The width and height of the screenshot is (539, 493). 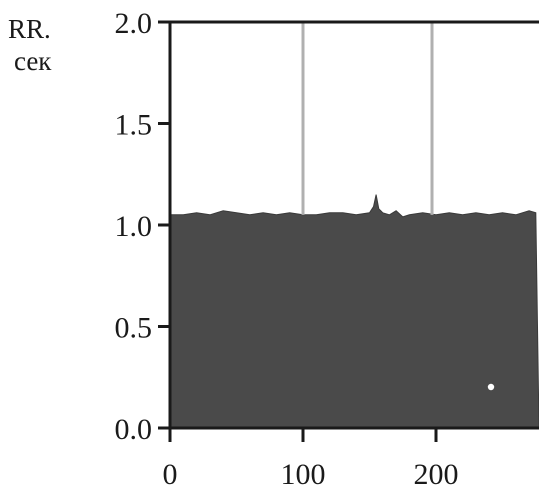 What do you see at coordinates (367, 118) in the screenshot?
I see `marker-layer` at bounding box center [367, 118].